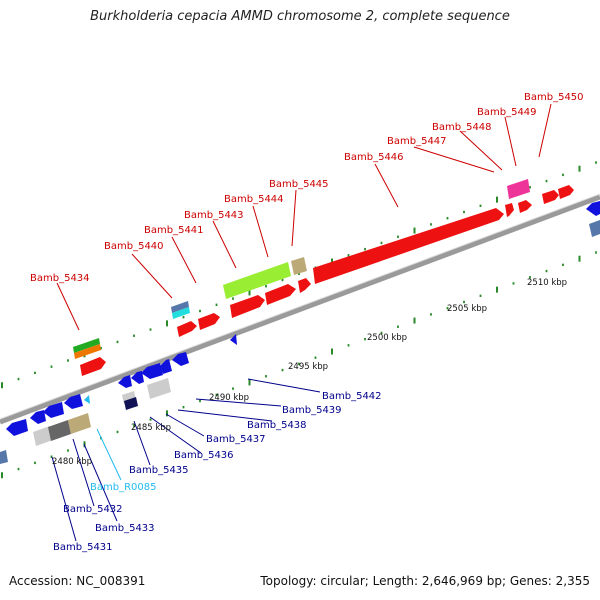  I want to click on gene-label: Bamb_5449, so click(507, 112).